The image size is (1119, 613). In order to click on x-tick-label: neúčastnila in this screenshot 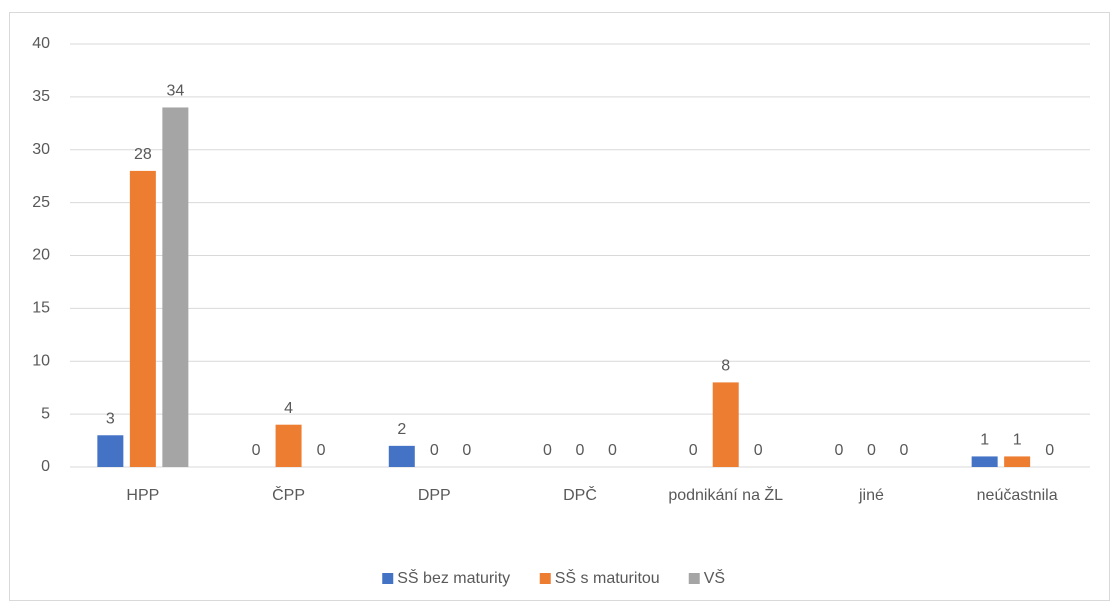, I will do `click(1017, 495)`.